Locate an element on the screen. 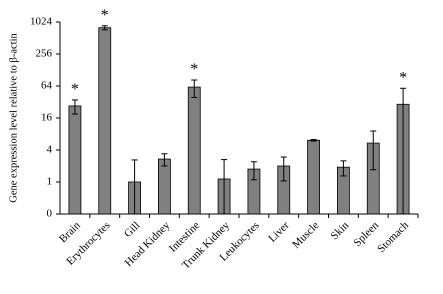  x-tick-label: Skin is located at coordinates (340, 230).